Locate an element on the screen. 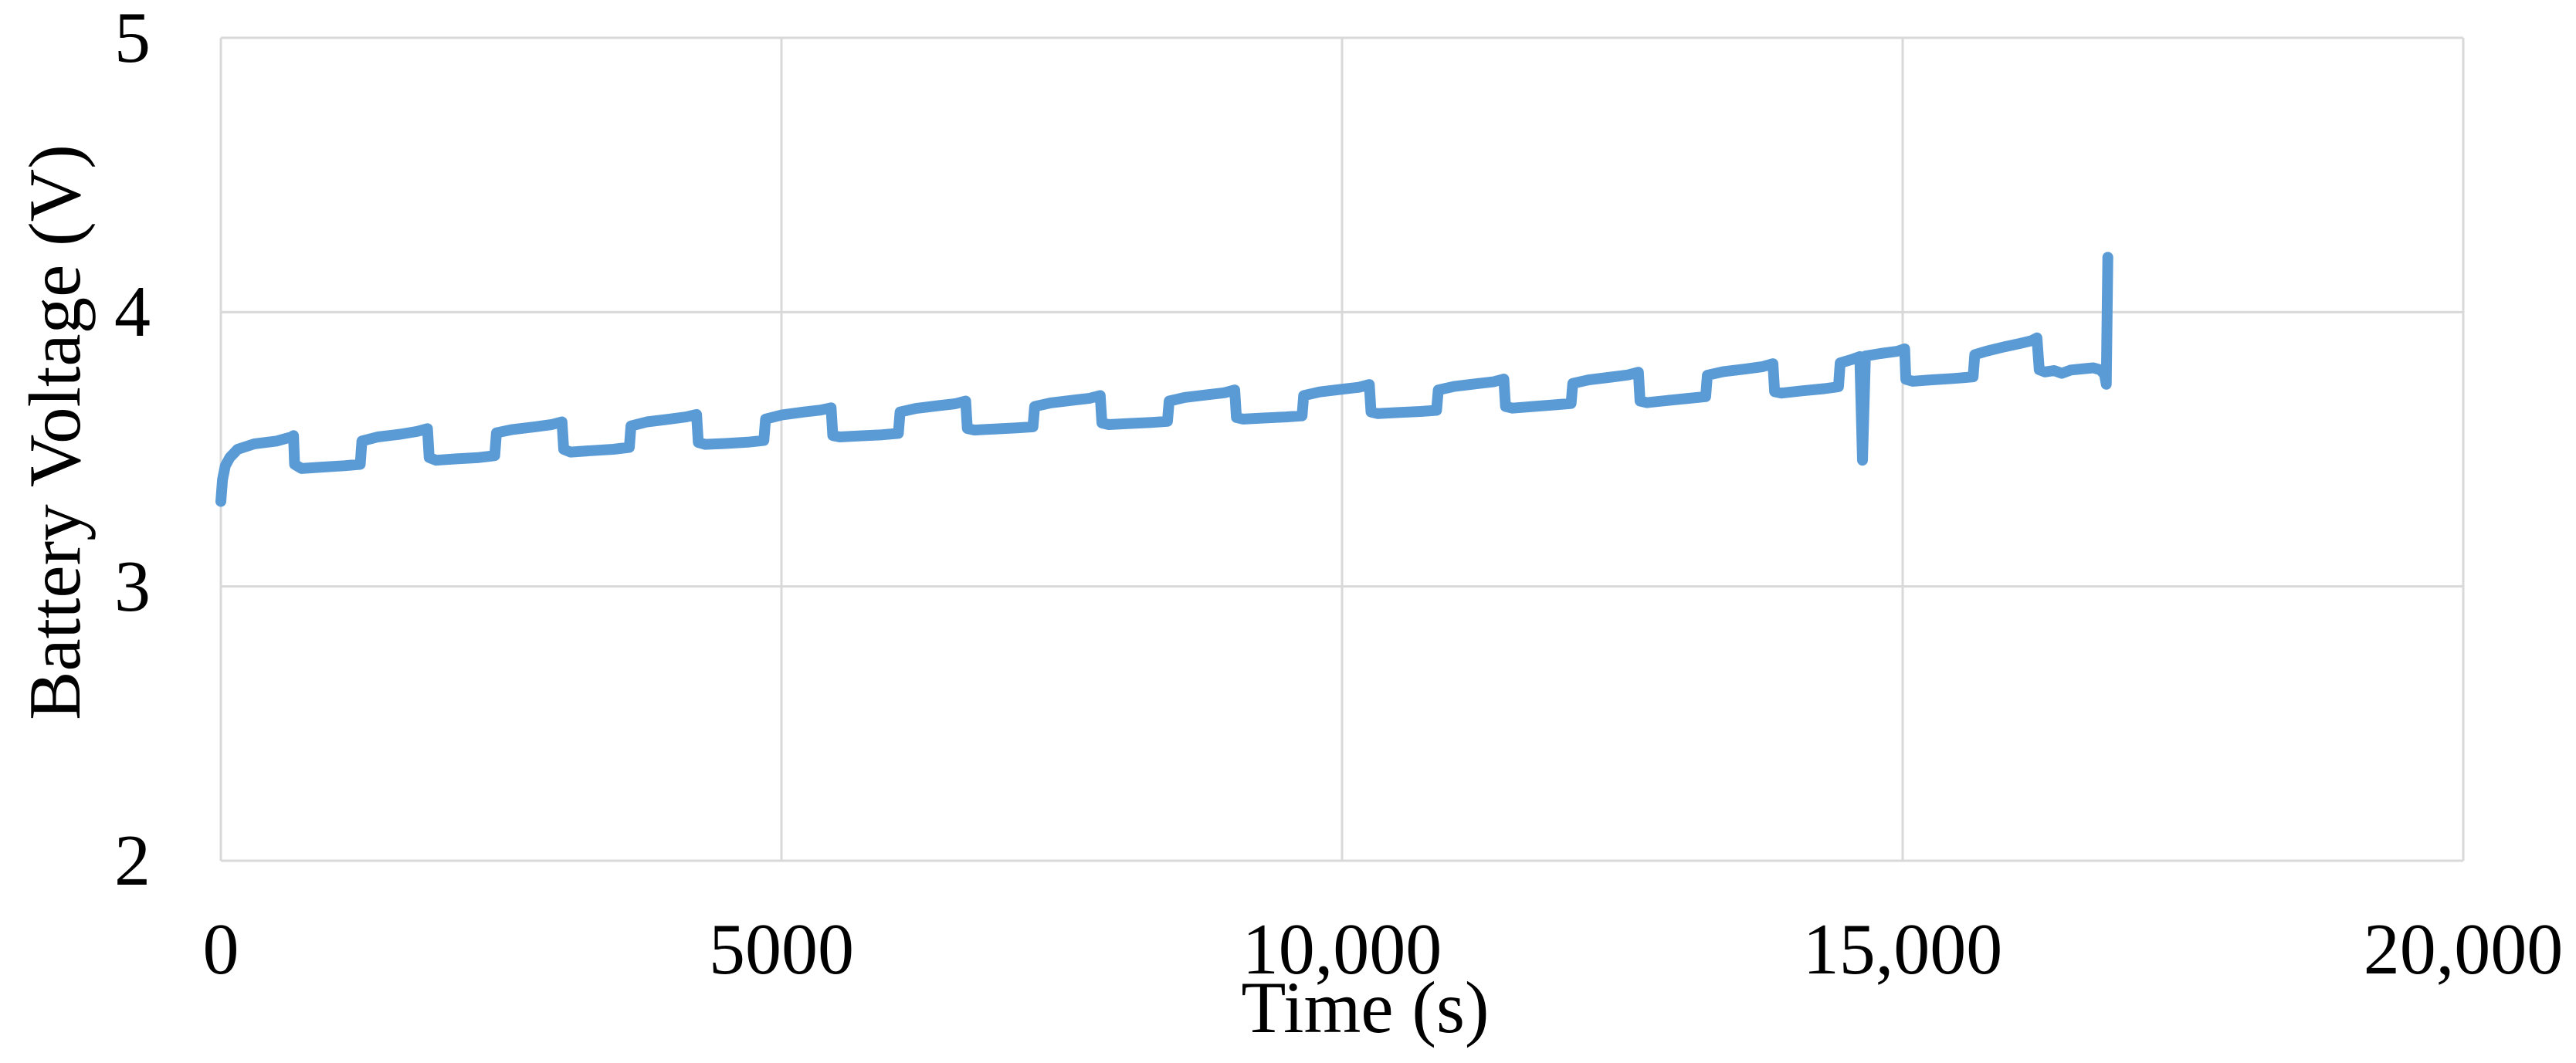 The height and width of the screenshot is (1063, 2576). y-tick-label-4: 4 is located at coordinates (132, 312).